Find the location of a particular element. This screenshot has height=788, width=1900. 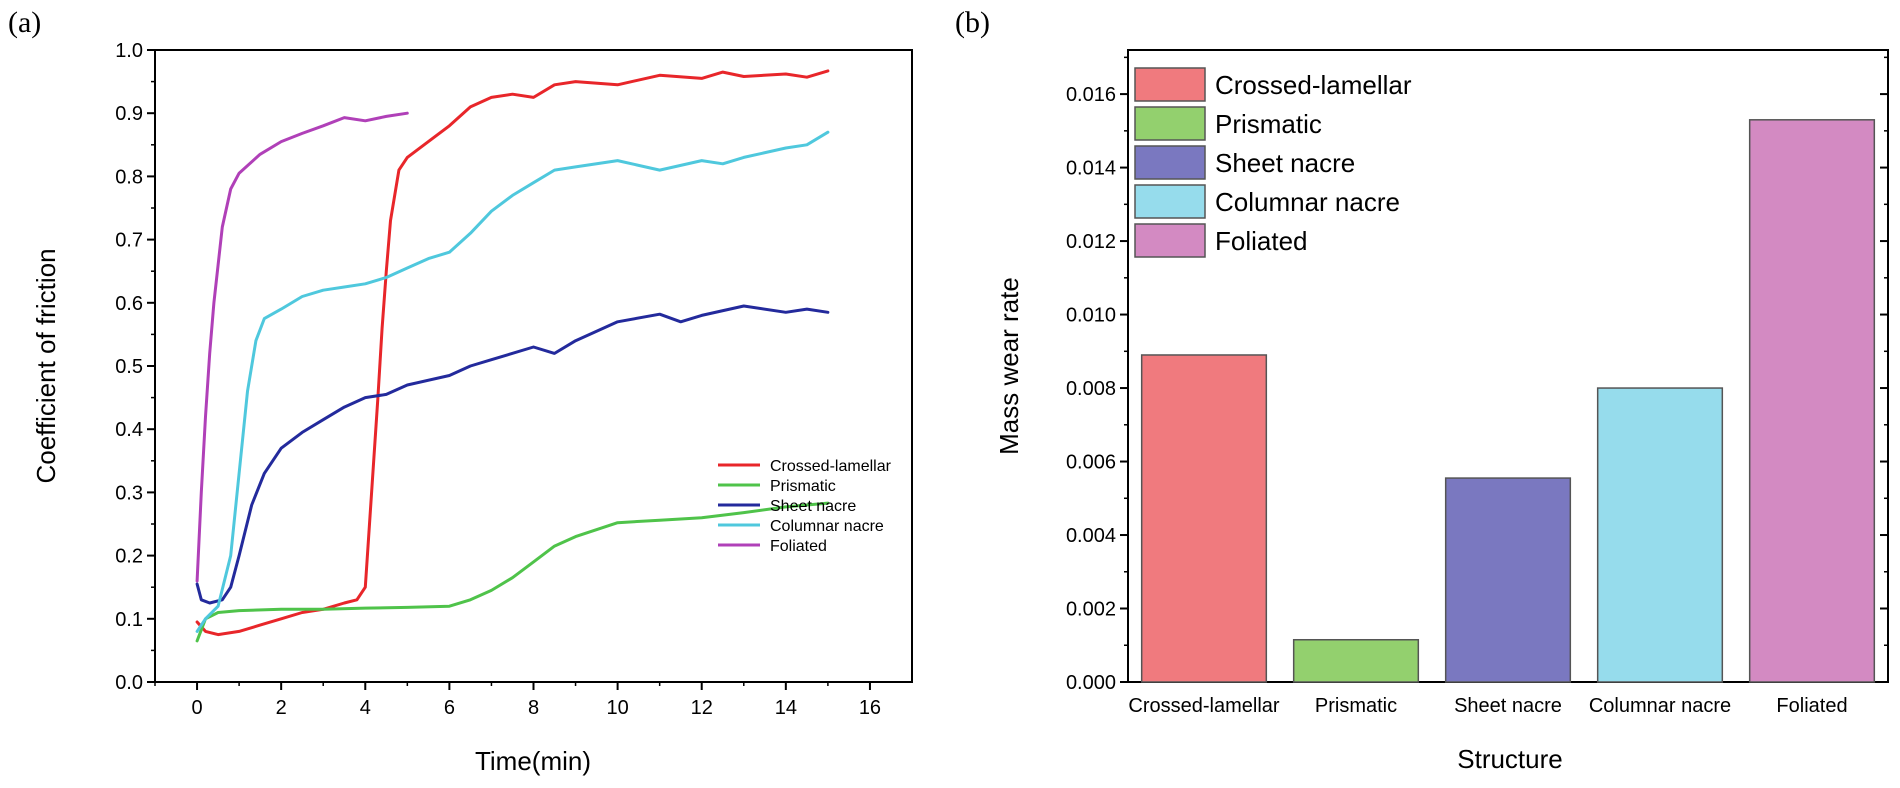

panel-b-label: (b) is located at coordinates (972, 22).